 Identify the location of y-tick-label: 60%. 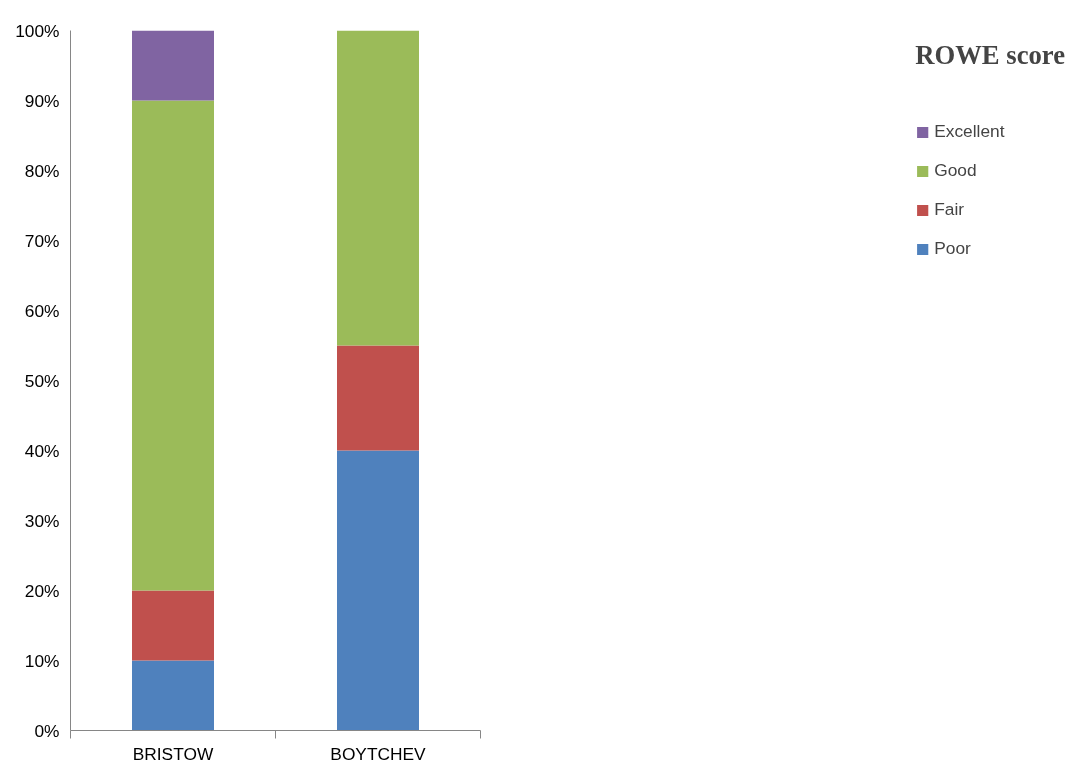
(42, 310).